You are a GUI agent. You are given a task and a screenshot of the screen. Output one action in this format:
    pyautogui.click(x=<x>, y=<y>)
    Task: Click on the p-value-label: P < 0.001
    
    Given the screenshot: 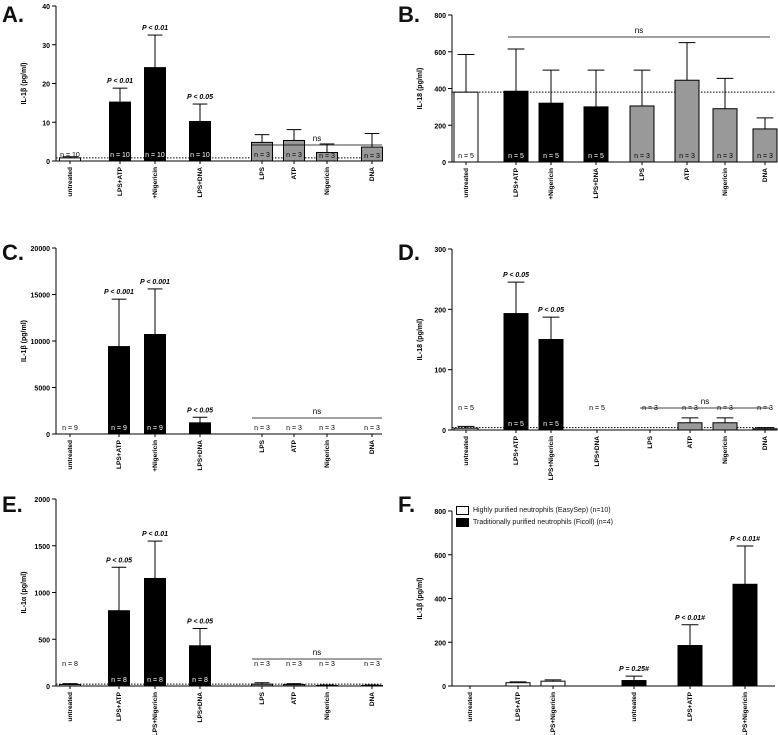 What is the action you would take?
    pyautogui.click(x=155, y=282)
    